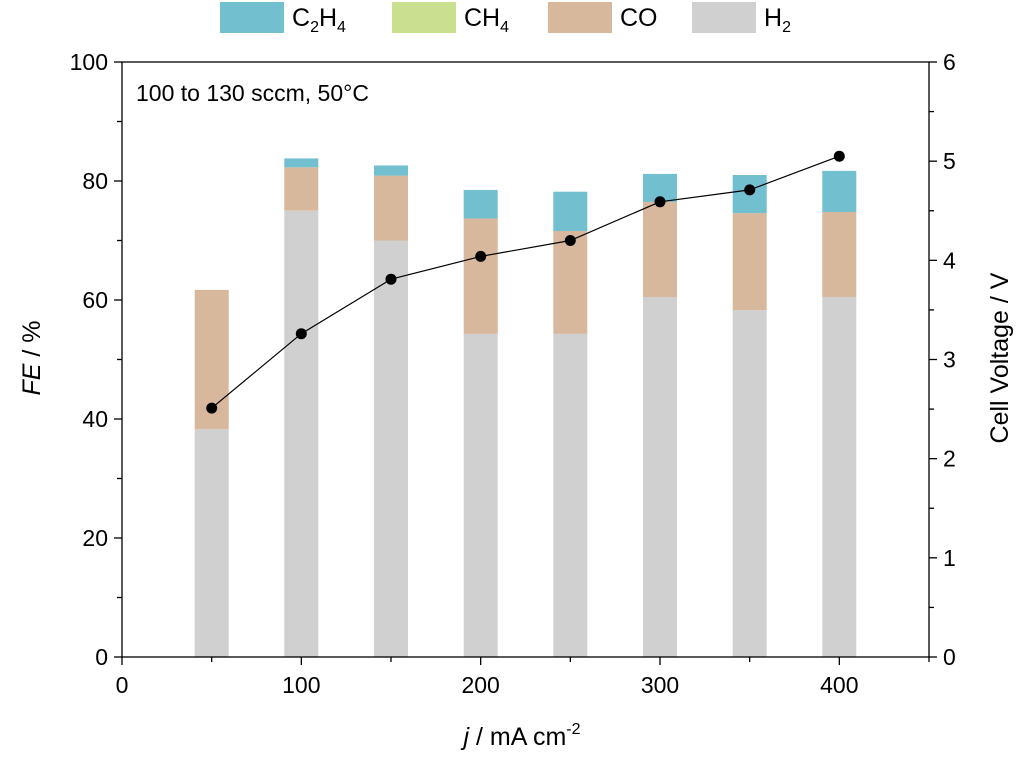 The width and height of the screenshot is (1025, 758). I want to click on y-tick-label: 0, so click(101, 657).